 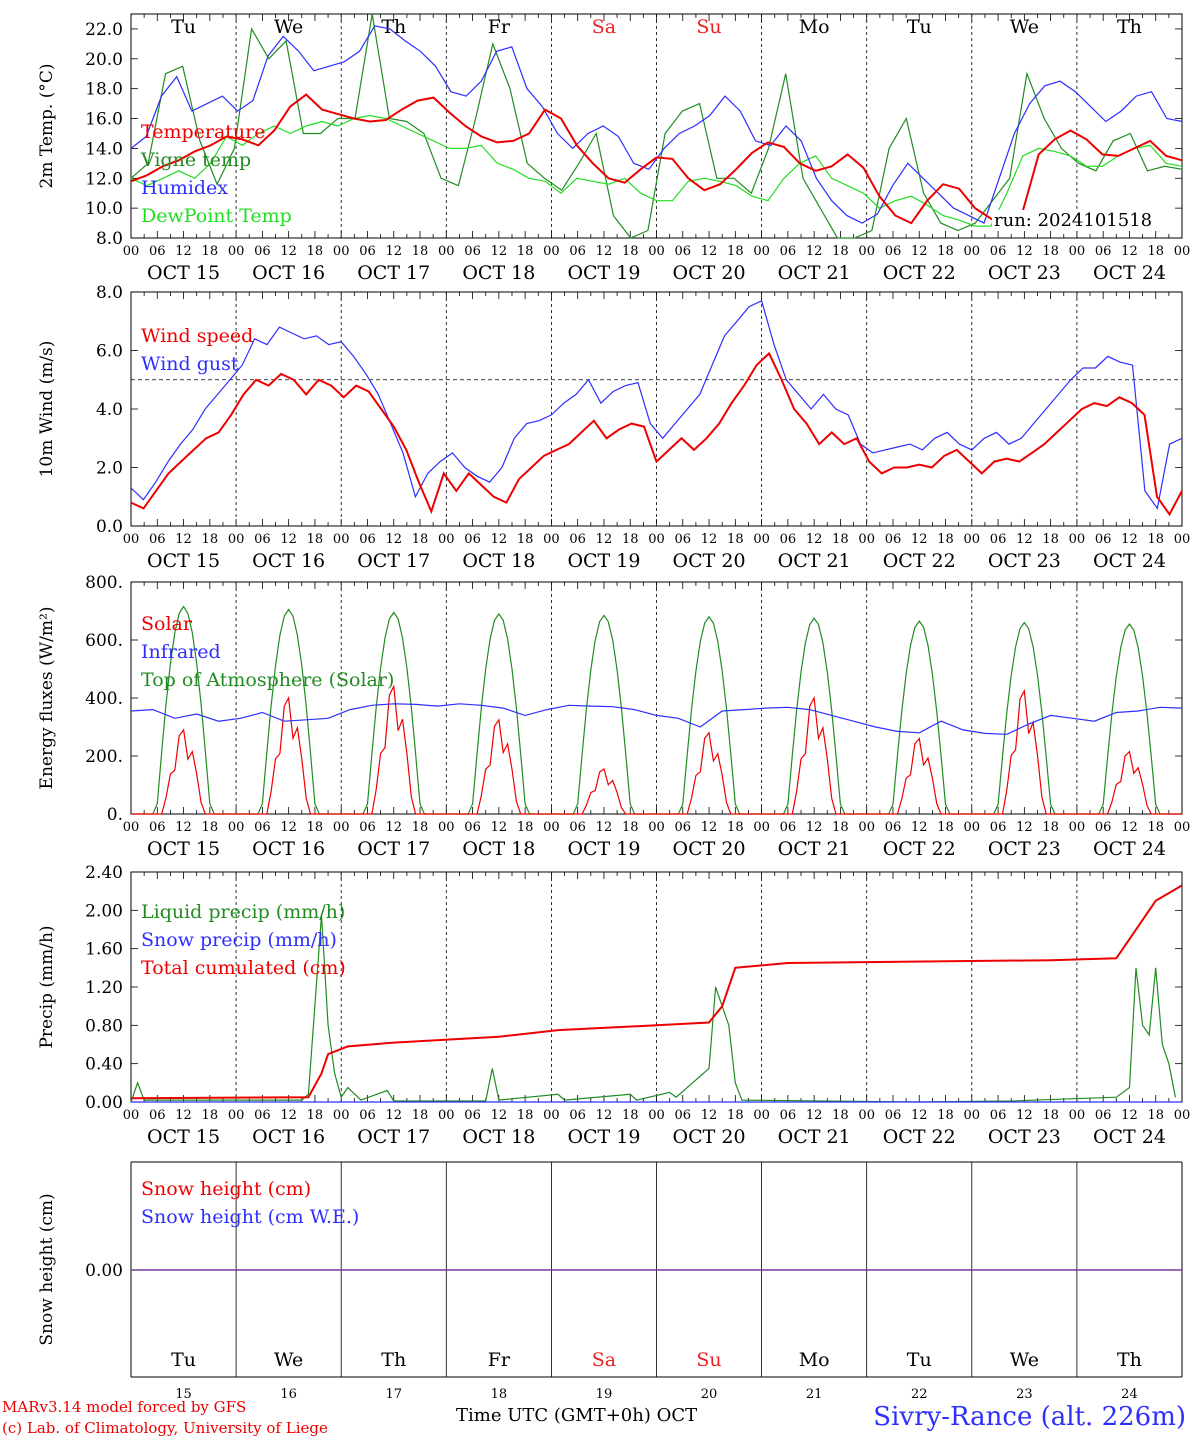 I want to click on weekday-label: Tu, so click(x=919, y=1360).